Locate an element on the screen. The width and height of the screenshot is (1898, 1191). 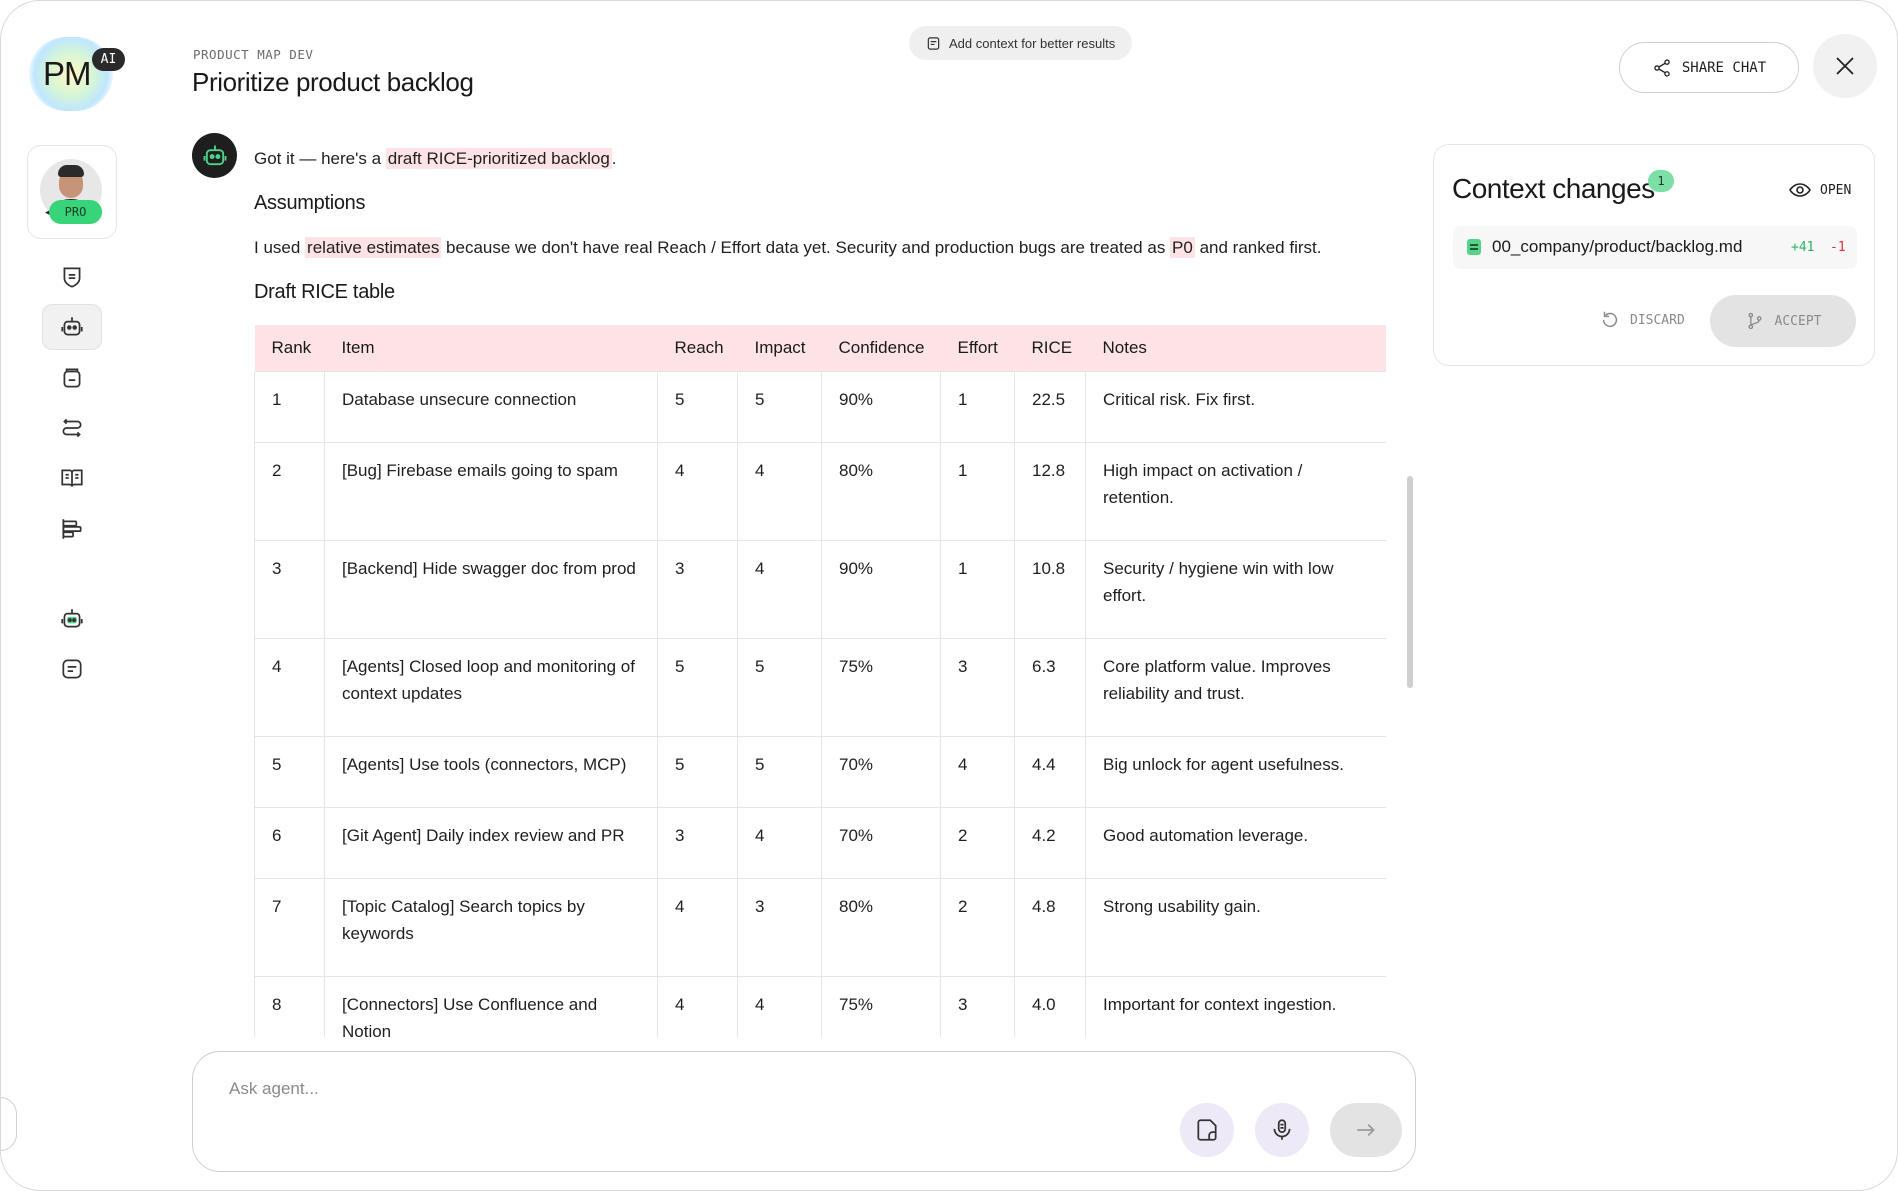
undo-icon is located at coordinates (1610, 319).